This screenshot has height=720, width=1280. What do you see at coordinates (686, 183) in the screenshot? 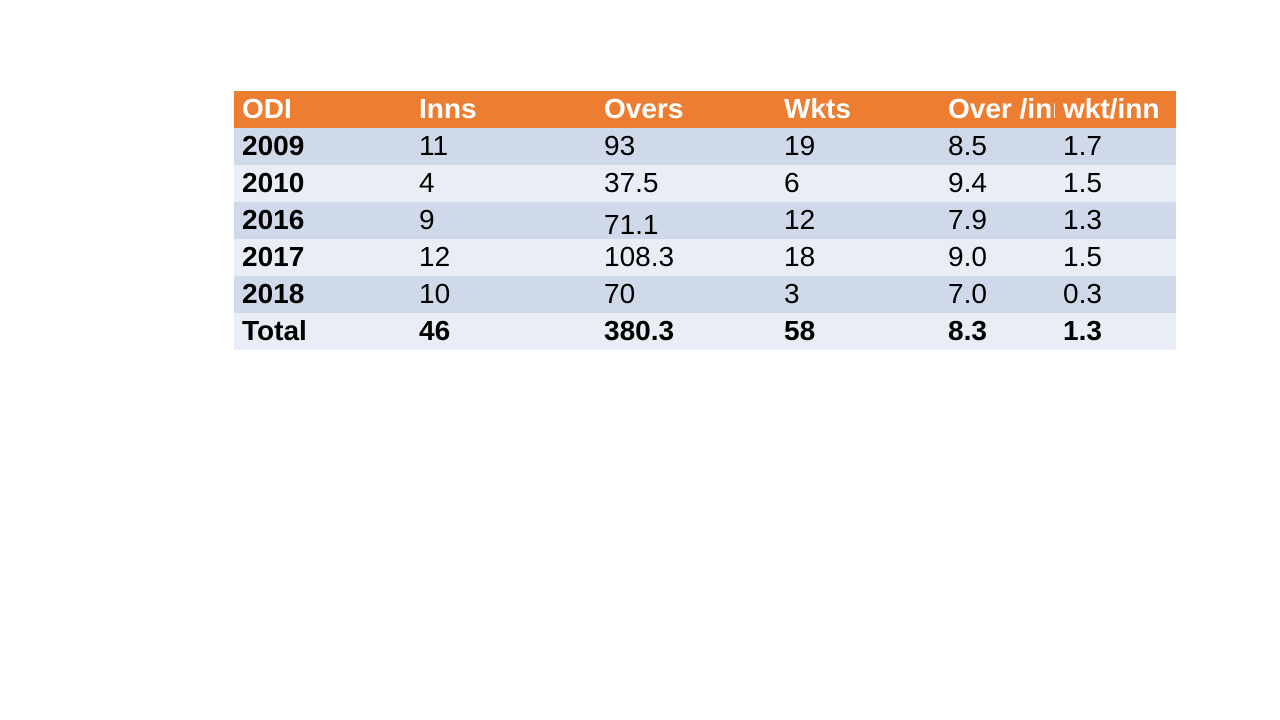
I see `cell-overs: 37.5` at bounding box center [686, 183].